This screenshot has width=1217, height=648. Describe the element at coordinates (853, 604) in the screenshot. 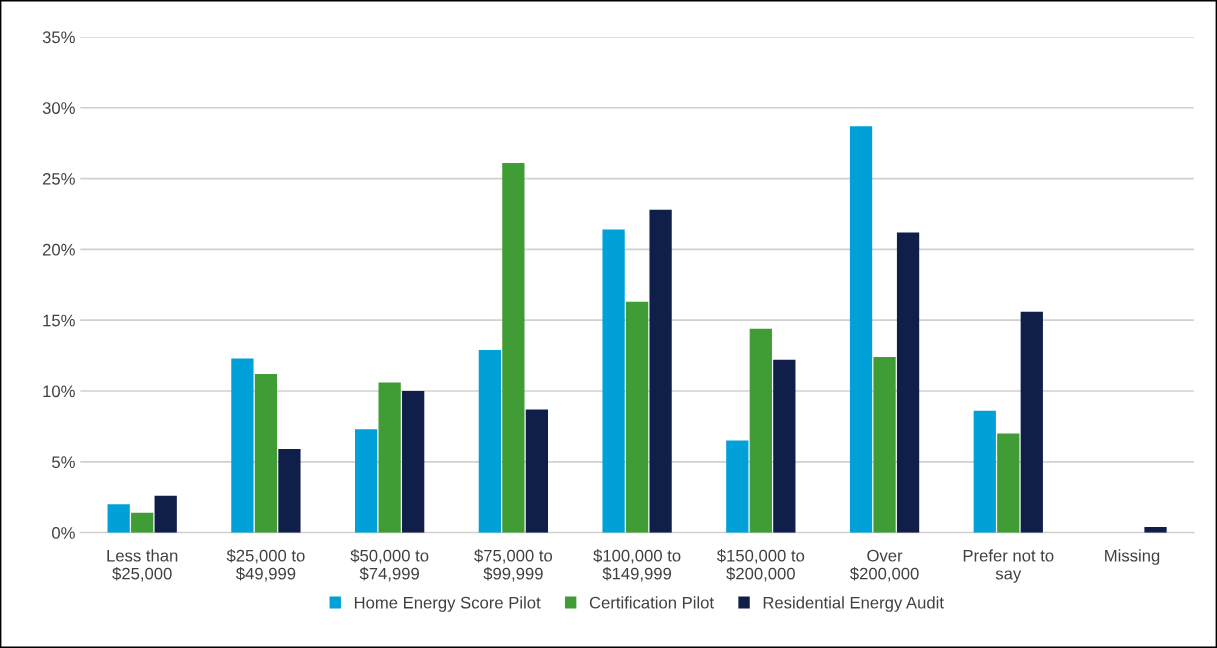

I see `legend-label: Residential Energy Audit` at that location.